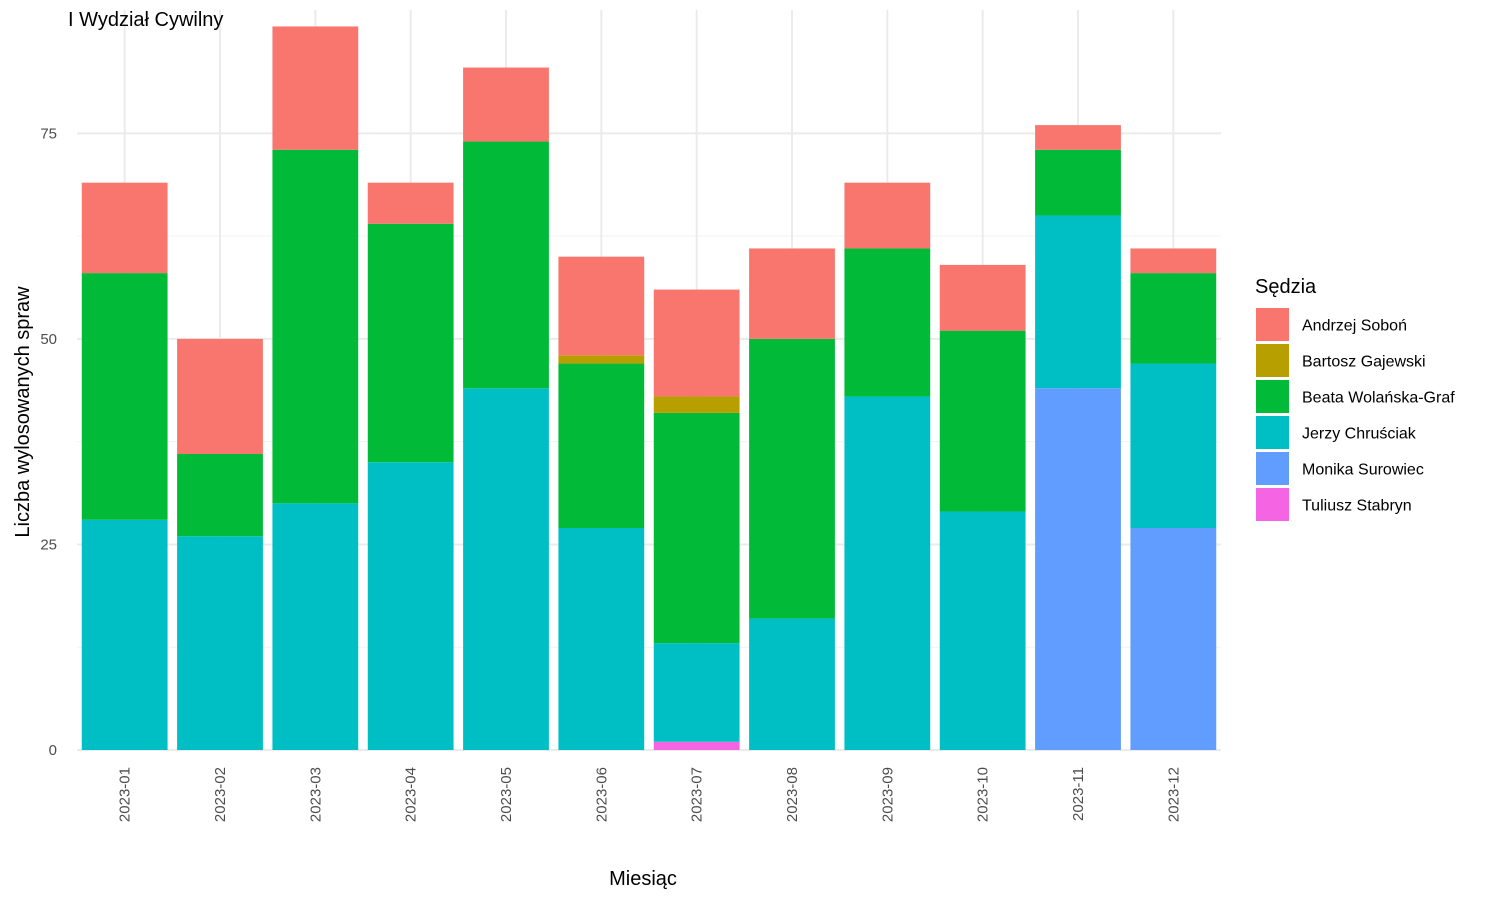 The width and height of the screenshot is (1500, 900). I want to click on legend-item: Tuliusz Stabryn, so click(1334, 504).